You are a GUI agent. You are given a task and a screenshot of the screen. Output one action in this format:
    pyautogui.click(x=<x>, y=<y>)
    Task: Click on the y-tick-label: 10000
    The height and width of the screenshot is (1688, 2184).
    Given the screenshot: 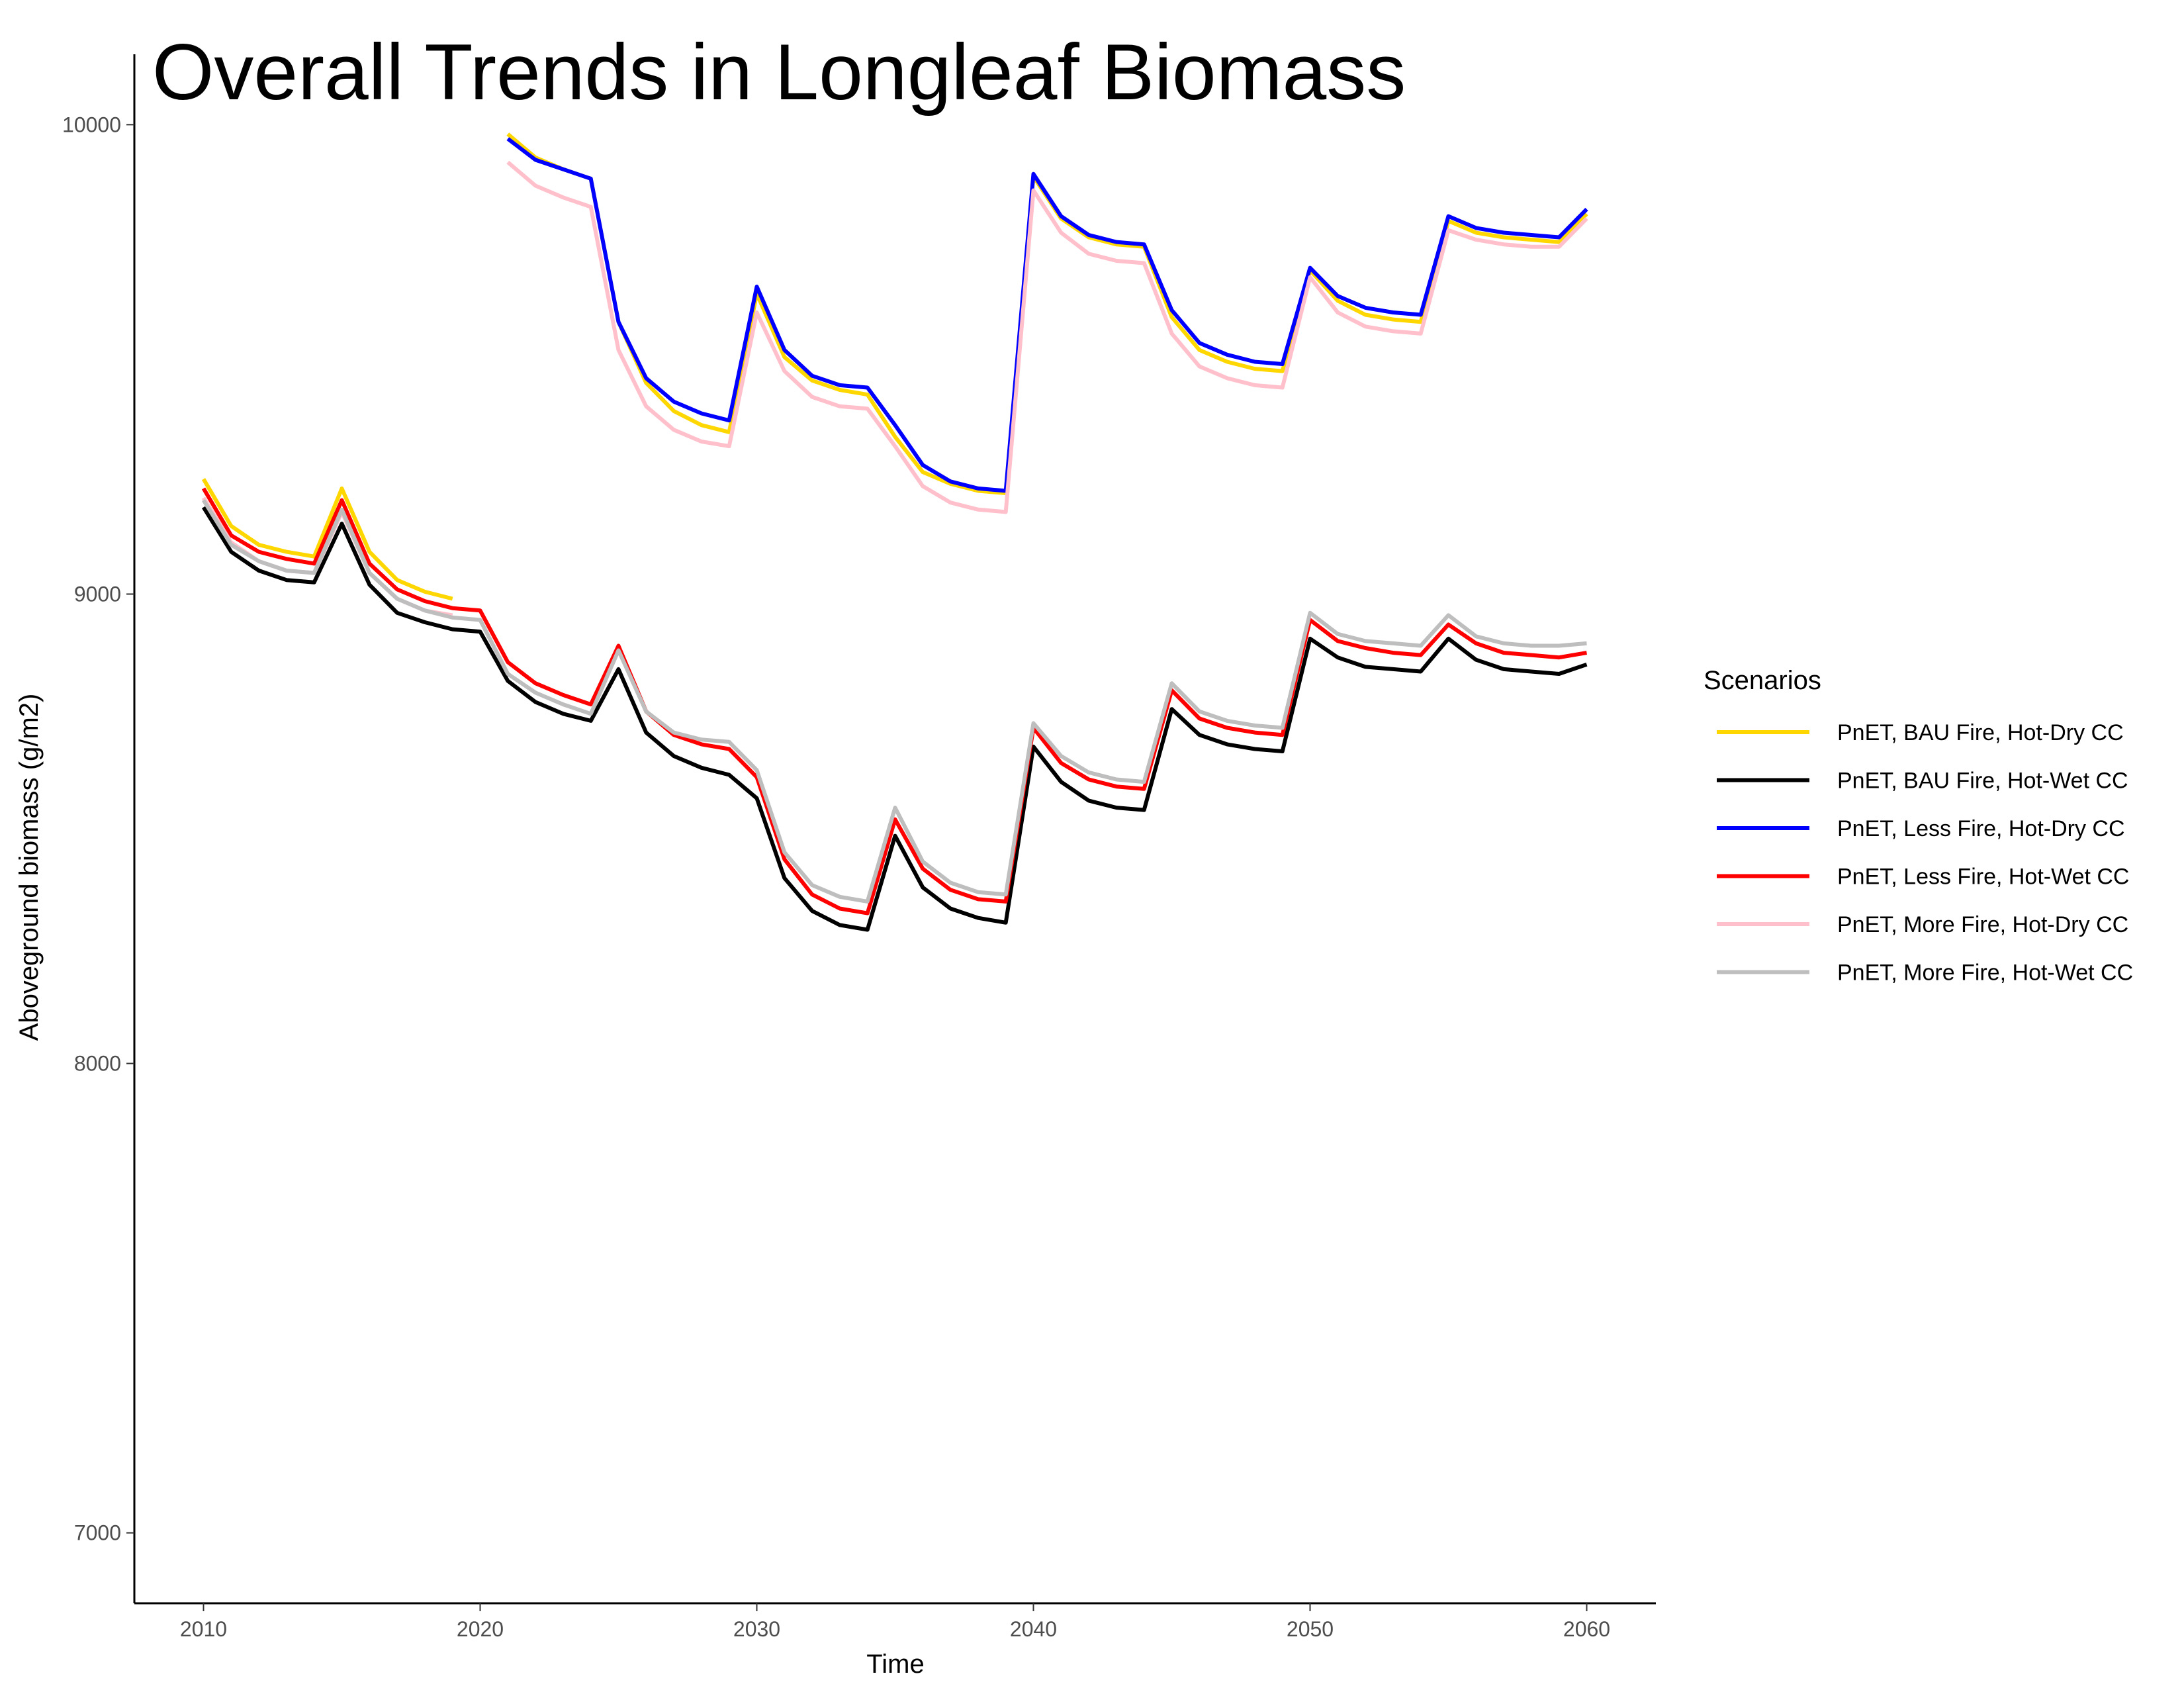 What is the action you would take?
    pyautogui.click(x=92, y=124)
    